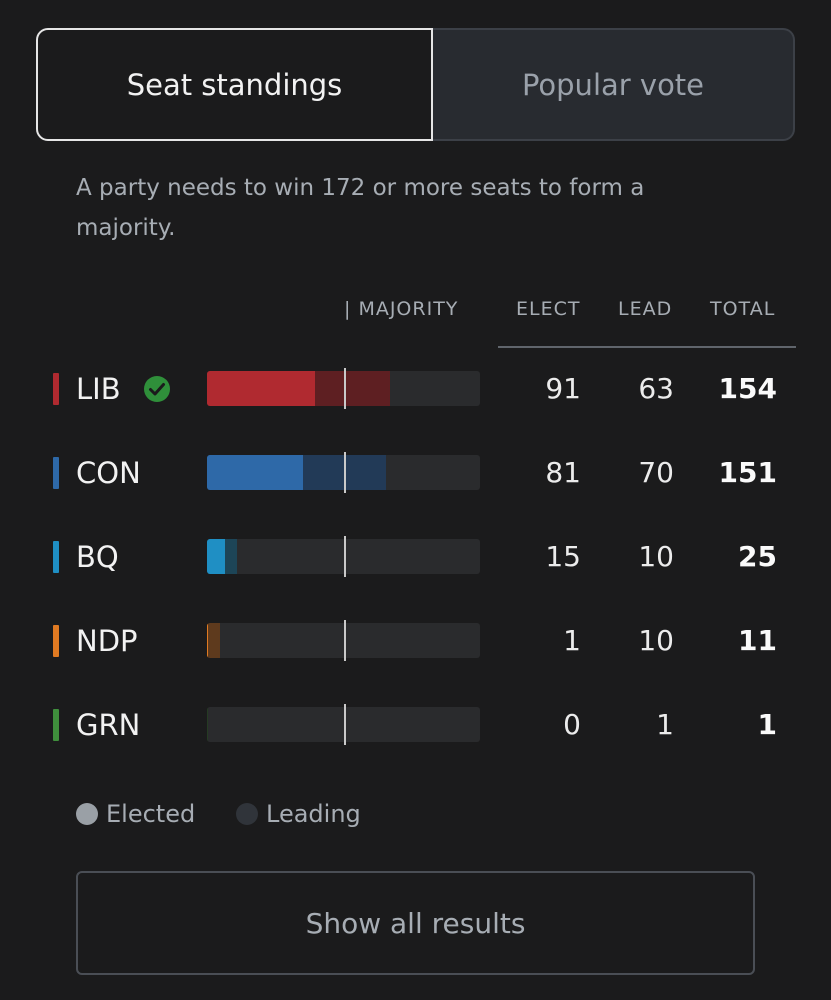  I want to click on party-row-lib: LIB 91 63 154, so click(415, 389).